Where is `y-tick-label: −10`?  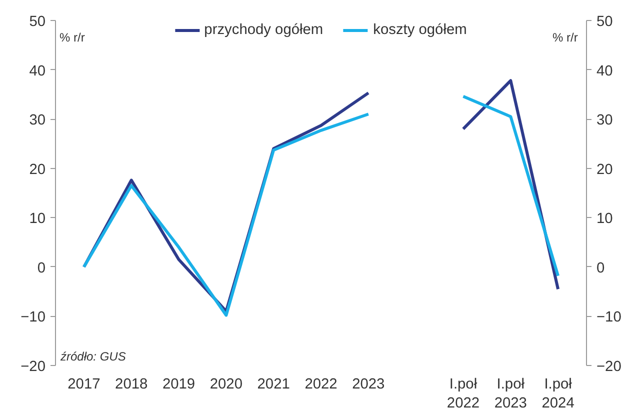 y-tick-label: −10 is located at coordinates (33, 318).